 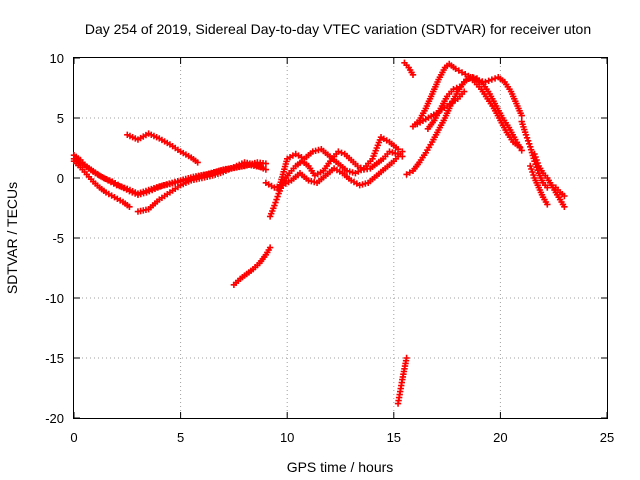 What do you see at coordinates (474, 103) in the screenshot?
I see `series-arc-m` at bounding box center [474, 103].